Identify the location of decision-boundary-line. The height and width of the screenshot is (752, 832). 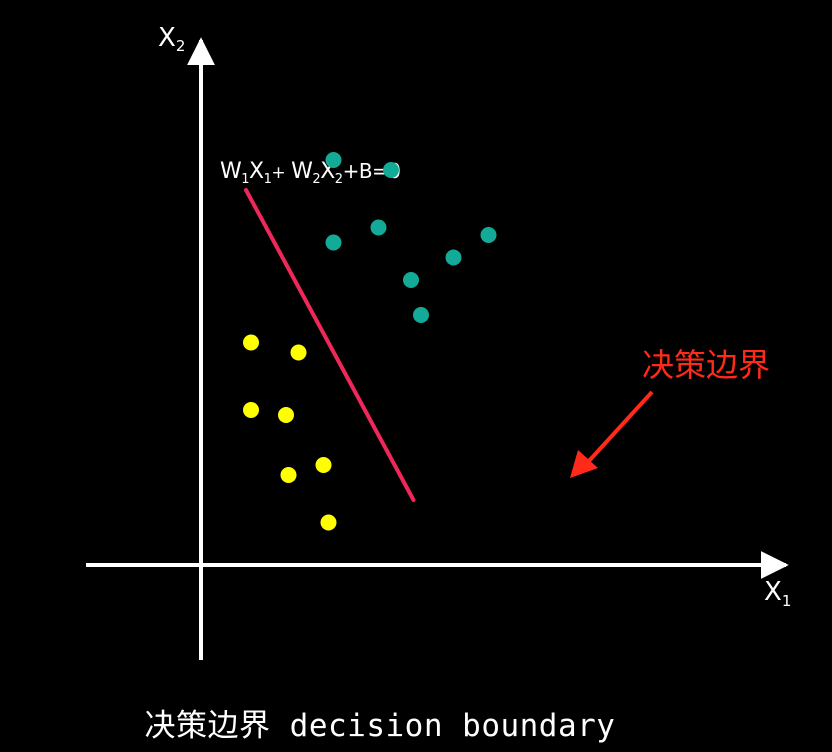
(330, 345).